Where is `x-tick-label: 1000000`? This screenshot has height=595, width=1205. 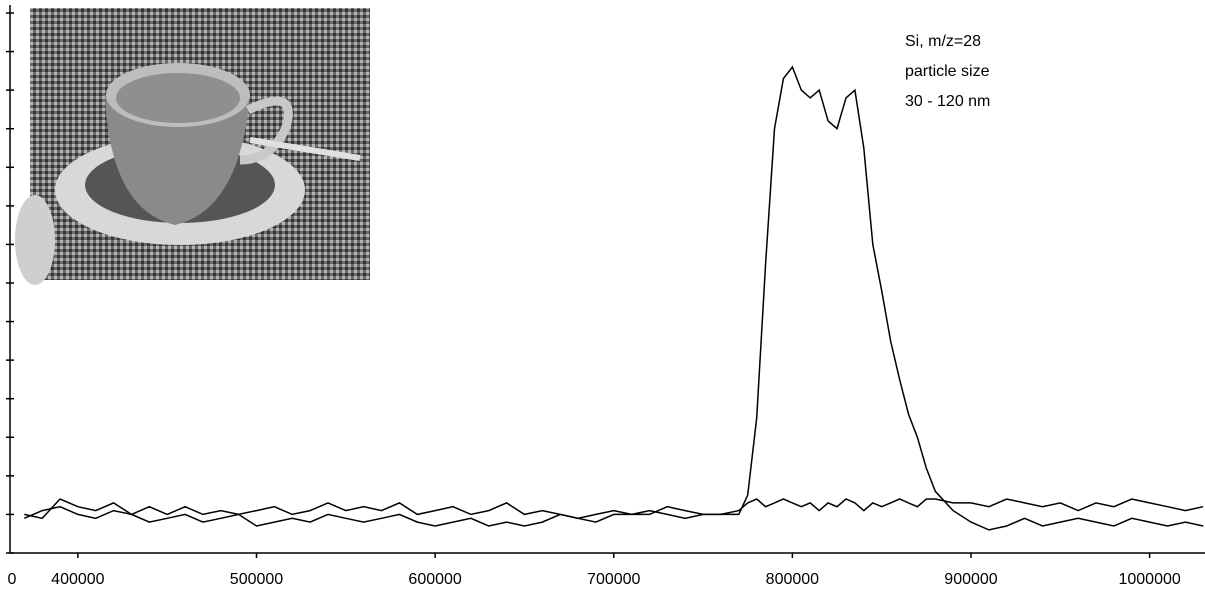 x-tick-label: 1000000 is located at coordinates (1149, 579).